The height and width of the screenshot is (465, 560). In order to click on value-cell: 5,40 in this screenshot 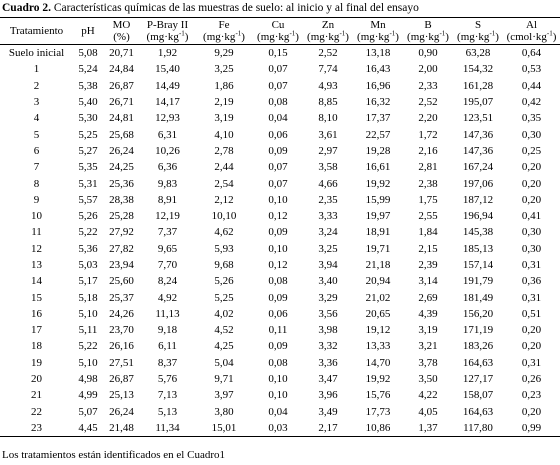, I will do `click(88, 102)`.